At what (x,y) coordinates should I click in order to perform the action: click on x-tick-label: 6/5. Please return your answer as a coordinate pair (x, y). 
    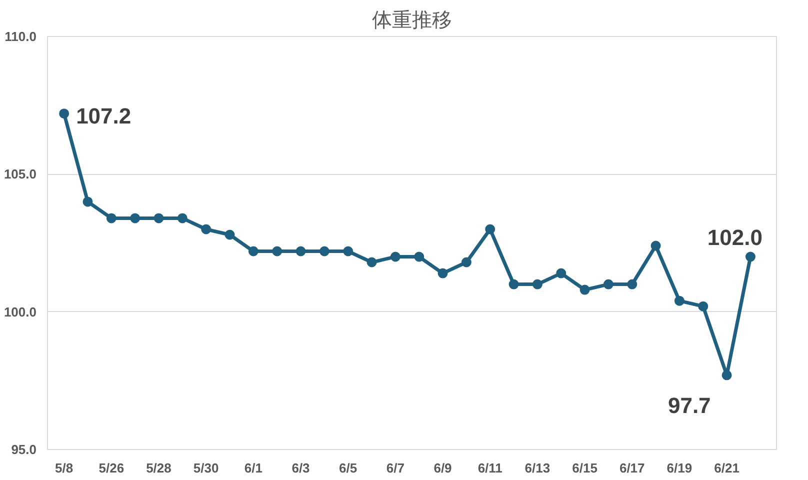
    Looking at the image, I should click on (348, 468).